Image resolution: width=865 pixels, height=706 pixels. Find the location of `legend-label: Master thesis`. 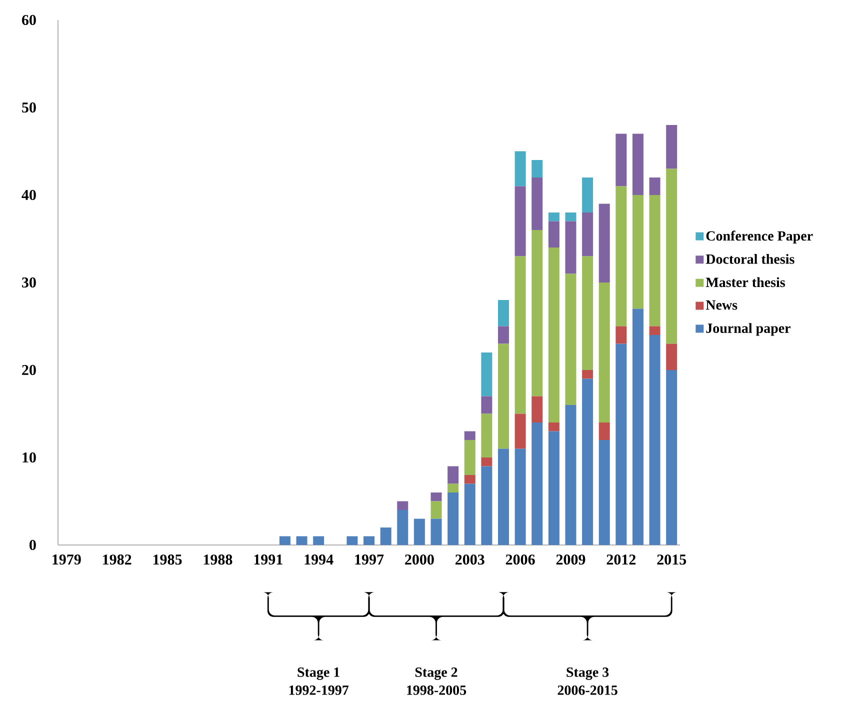

legend-label: Master thesis is located at coordinates (745, 282).